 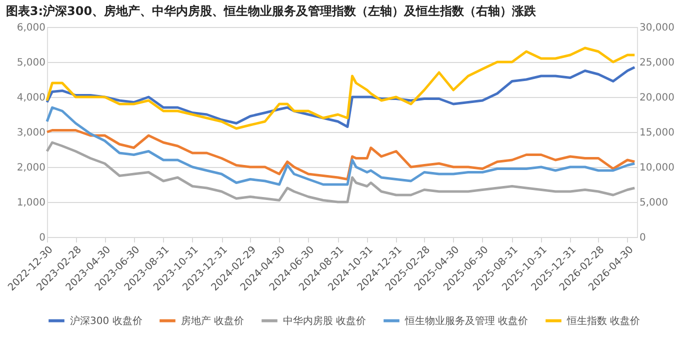 I want to click on y-tick-label: 0, so click(x=42, y=238).